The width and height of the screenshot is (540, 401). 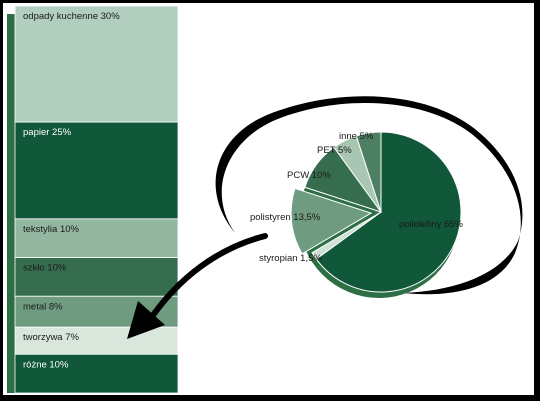 I want to click on arrow-head, so click(x=146, y=320).